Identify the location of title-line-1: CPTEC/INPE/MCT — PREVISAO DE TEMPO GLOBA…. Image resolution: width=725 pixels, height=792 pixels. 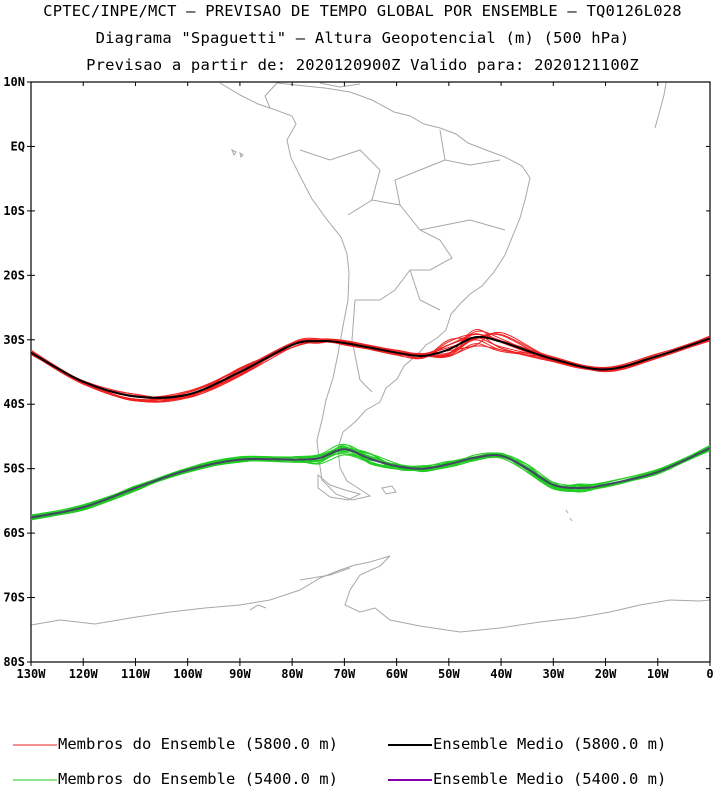
(362, 11).